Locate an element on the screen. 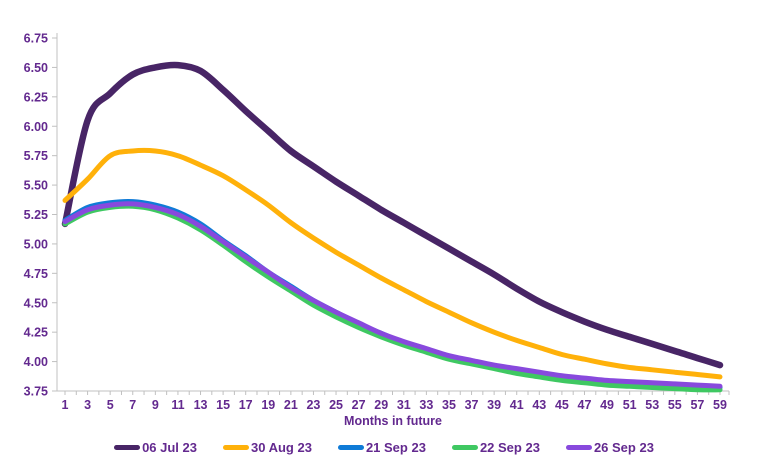  y-tick-label: 5.00 is located at coordinates (36, 244).